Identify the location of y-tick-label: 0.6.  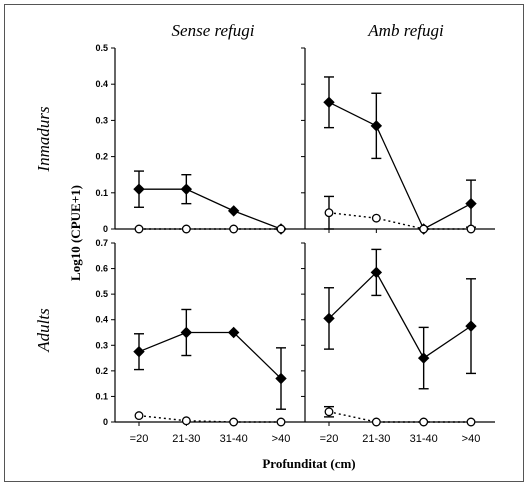
(101, 269).